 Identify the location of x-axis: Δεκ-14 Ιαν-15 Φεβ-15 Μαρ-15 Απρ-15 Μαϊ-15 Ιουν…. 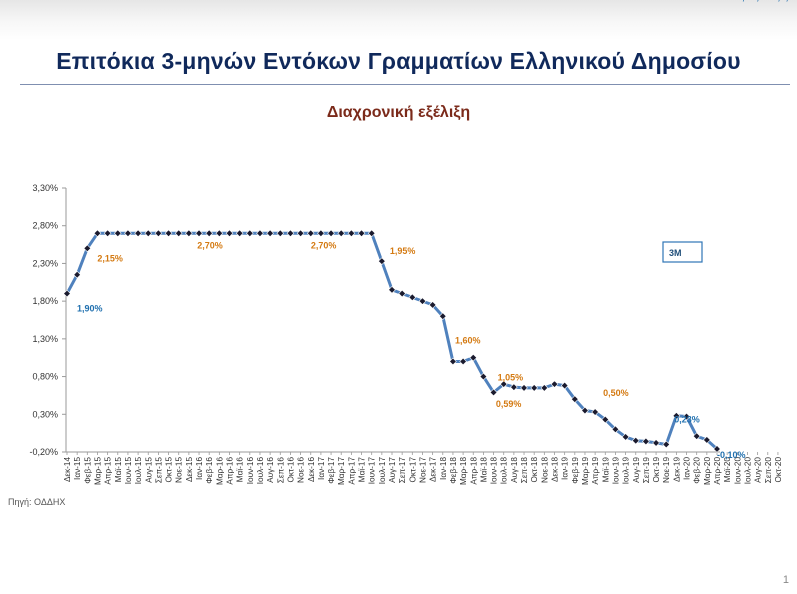
(423, 468).